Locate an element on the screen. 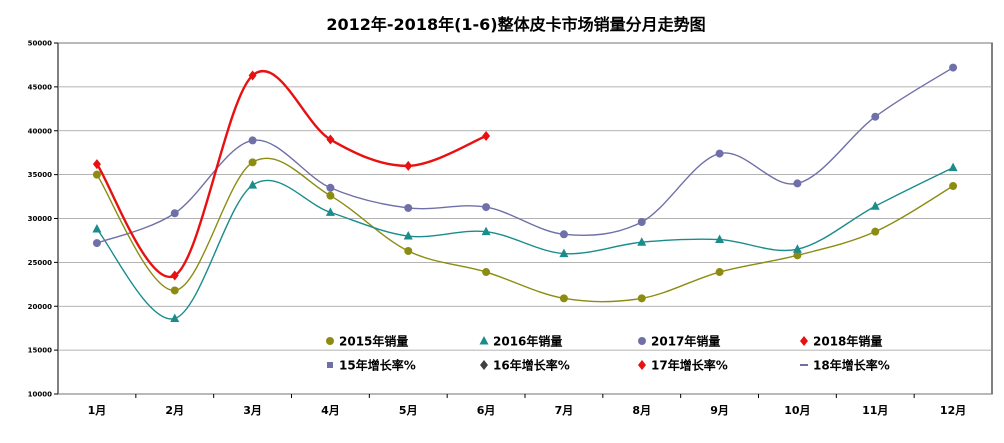  x-axis-ticks: 1月 2月 3月 4月 5月 6月 7月 8月 9月 10月 11月 12月 is located at coordinates (527, 405).